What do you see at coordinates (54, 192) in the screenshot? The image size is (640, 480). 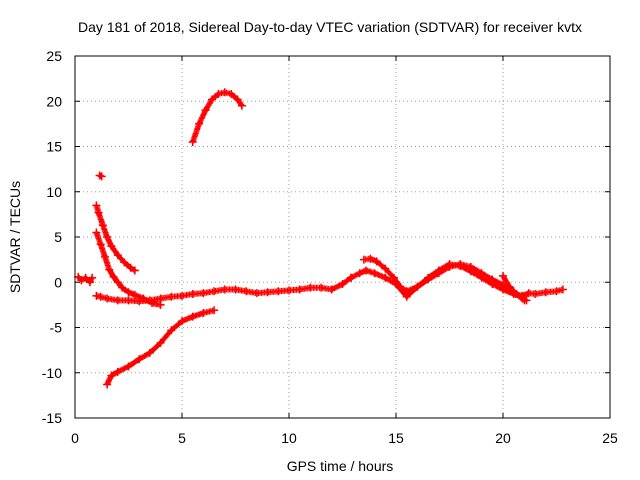 I see `y-tick-label: 10` at bounding box center [54, 192].